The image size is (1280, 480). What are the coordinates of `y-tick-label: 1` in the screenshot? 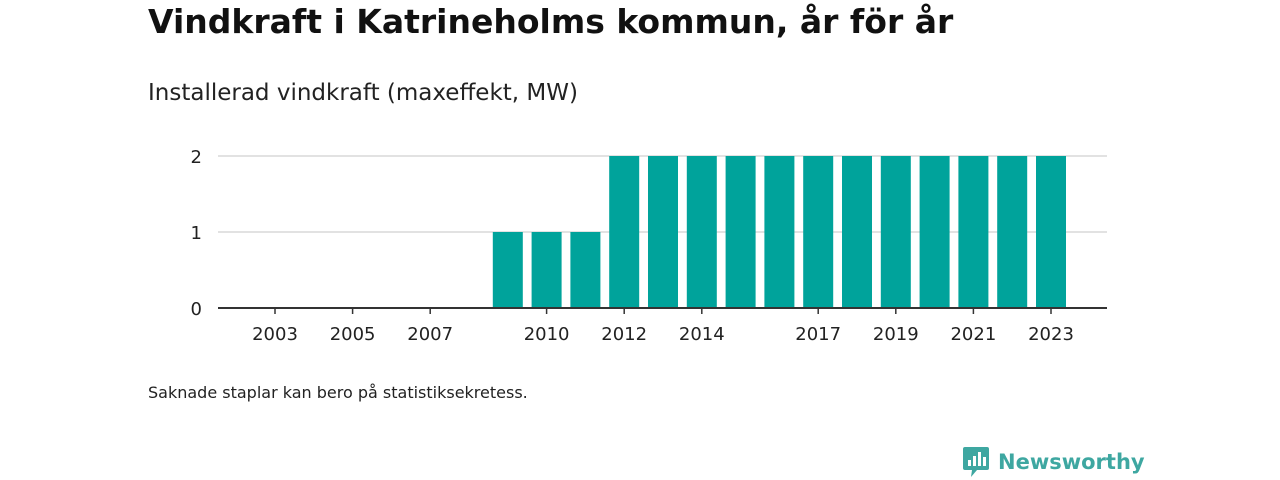 It's located at (196, 233).